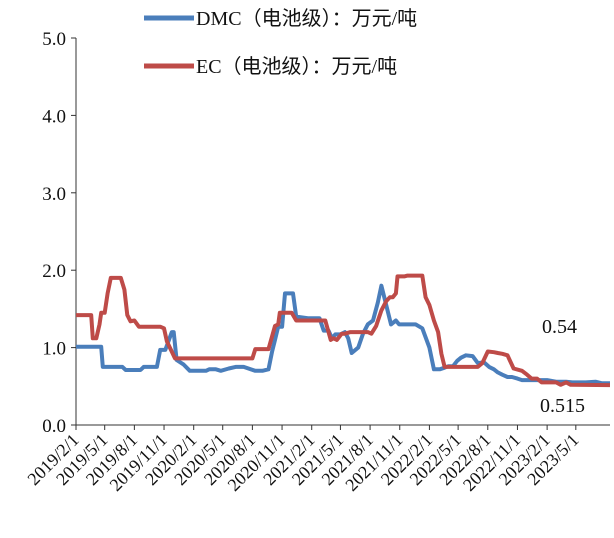 Image resolution: width=614 pixels, height=538 pixels. Describe the element at coordinates (562, 366) in the screenshot. I see `annotations: 0.54 0.515` at that location.